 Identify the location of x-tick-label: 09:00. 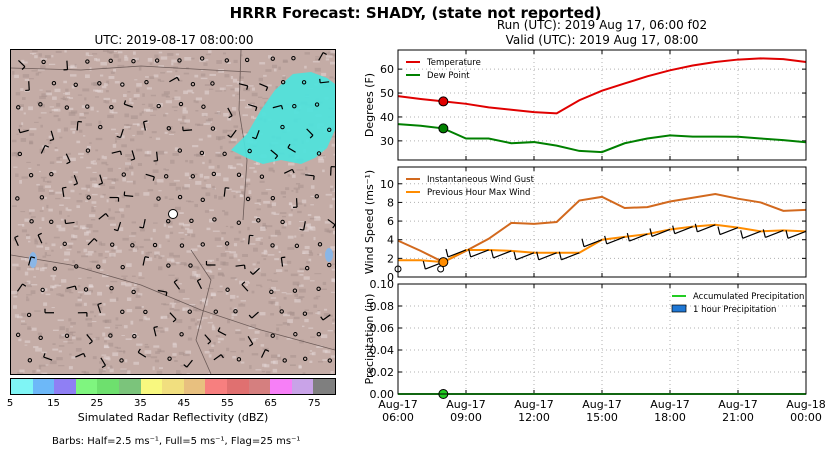
(466, 417).